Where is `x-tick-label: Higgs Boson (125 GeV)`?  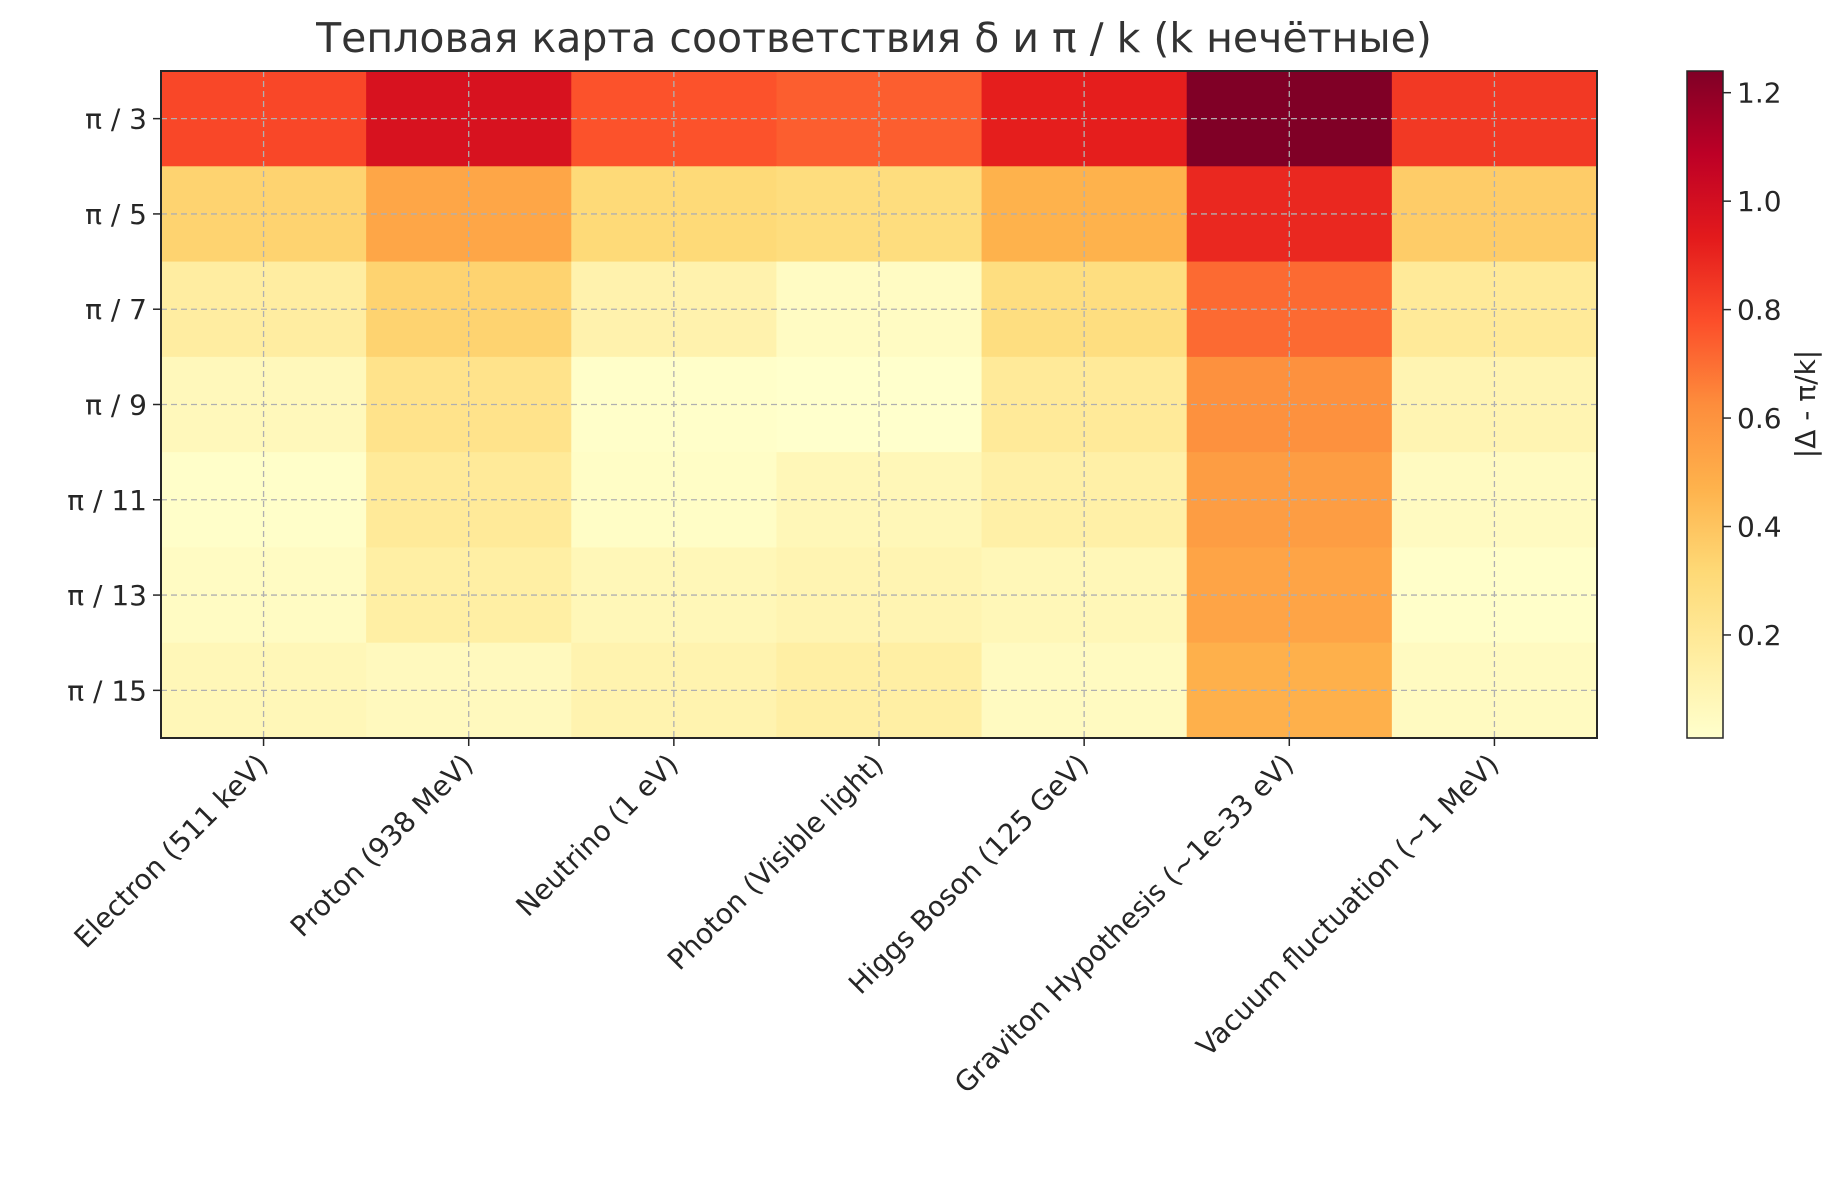 x-tick-label: Higgs Boson (125 GeV) is located at coordinates (968, 874).